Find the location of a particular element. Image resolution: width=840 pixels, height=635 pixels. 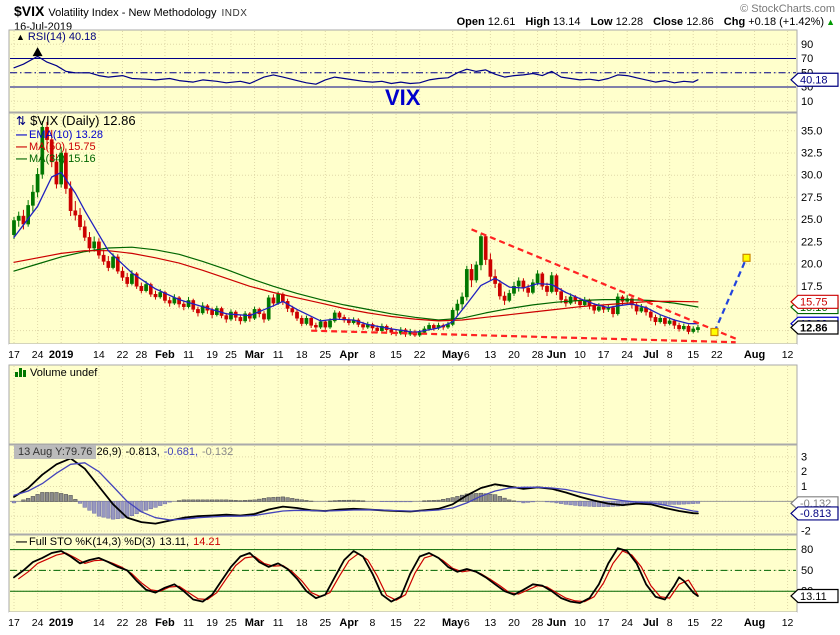

up-triangle-icon: ▲ is located at coordinates (830, 22).